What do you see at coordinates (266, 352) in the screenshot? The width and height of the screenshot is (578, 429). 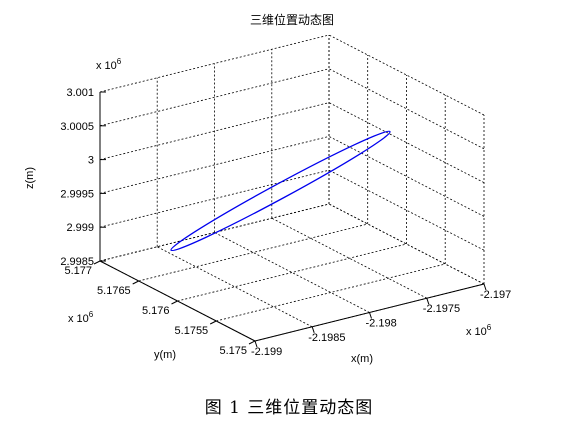 I see `x-tick-label: -2.199` at bounding box center [266, 352].